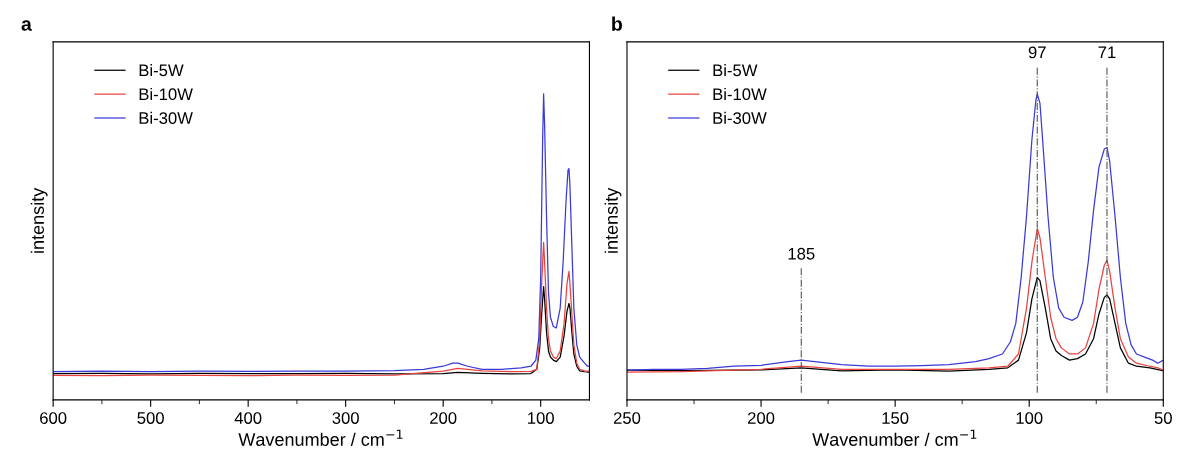 This screenshot has height=465, width=1181. What do you see at coordinates (895, 418) in the screenshot?
I see `x-tick-label: 150` at bounding box center [895, 418].